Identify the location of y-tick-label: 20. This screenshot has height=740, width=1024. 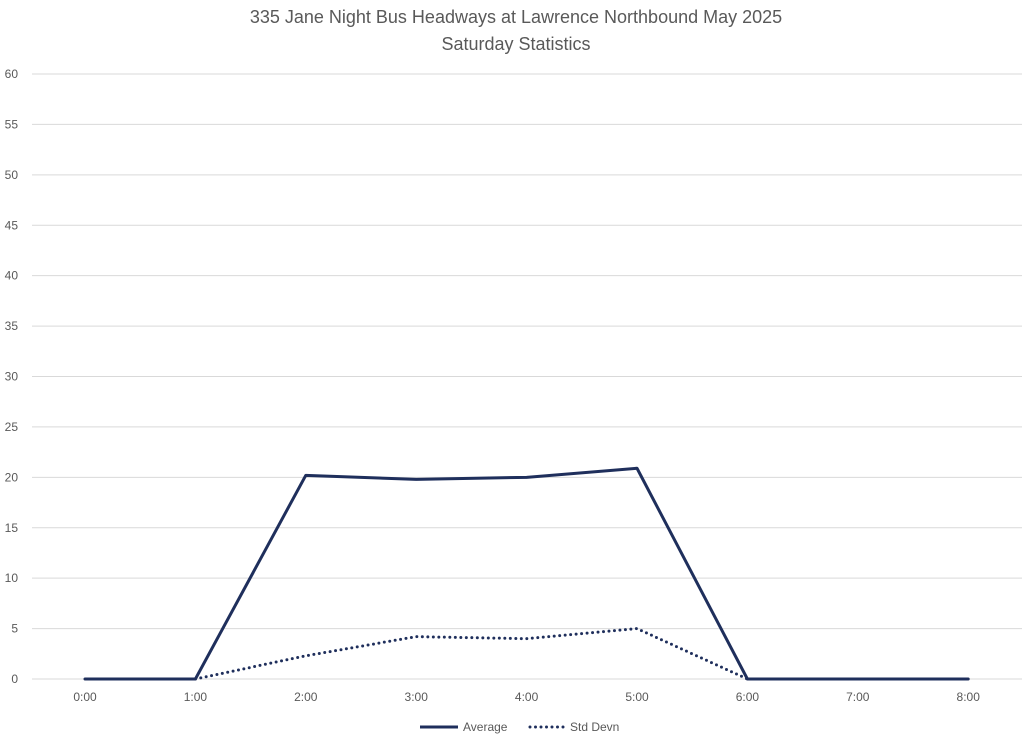
(12, 477).